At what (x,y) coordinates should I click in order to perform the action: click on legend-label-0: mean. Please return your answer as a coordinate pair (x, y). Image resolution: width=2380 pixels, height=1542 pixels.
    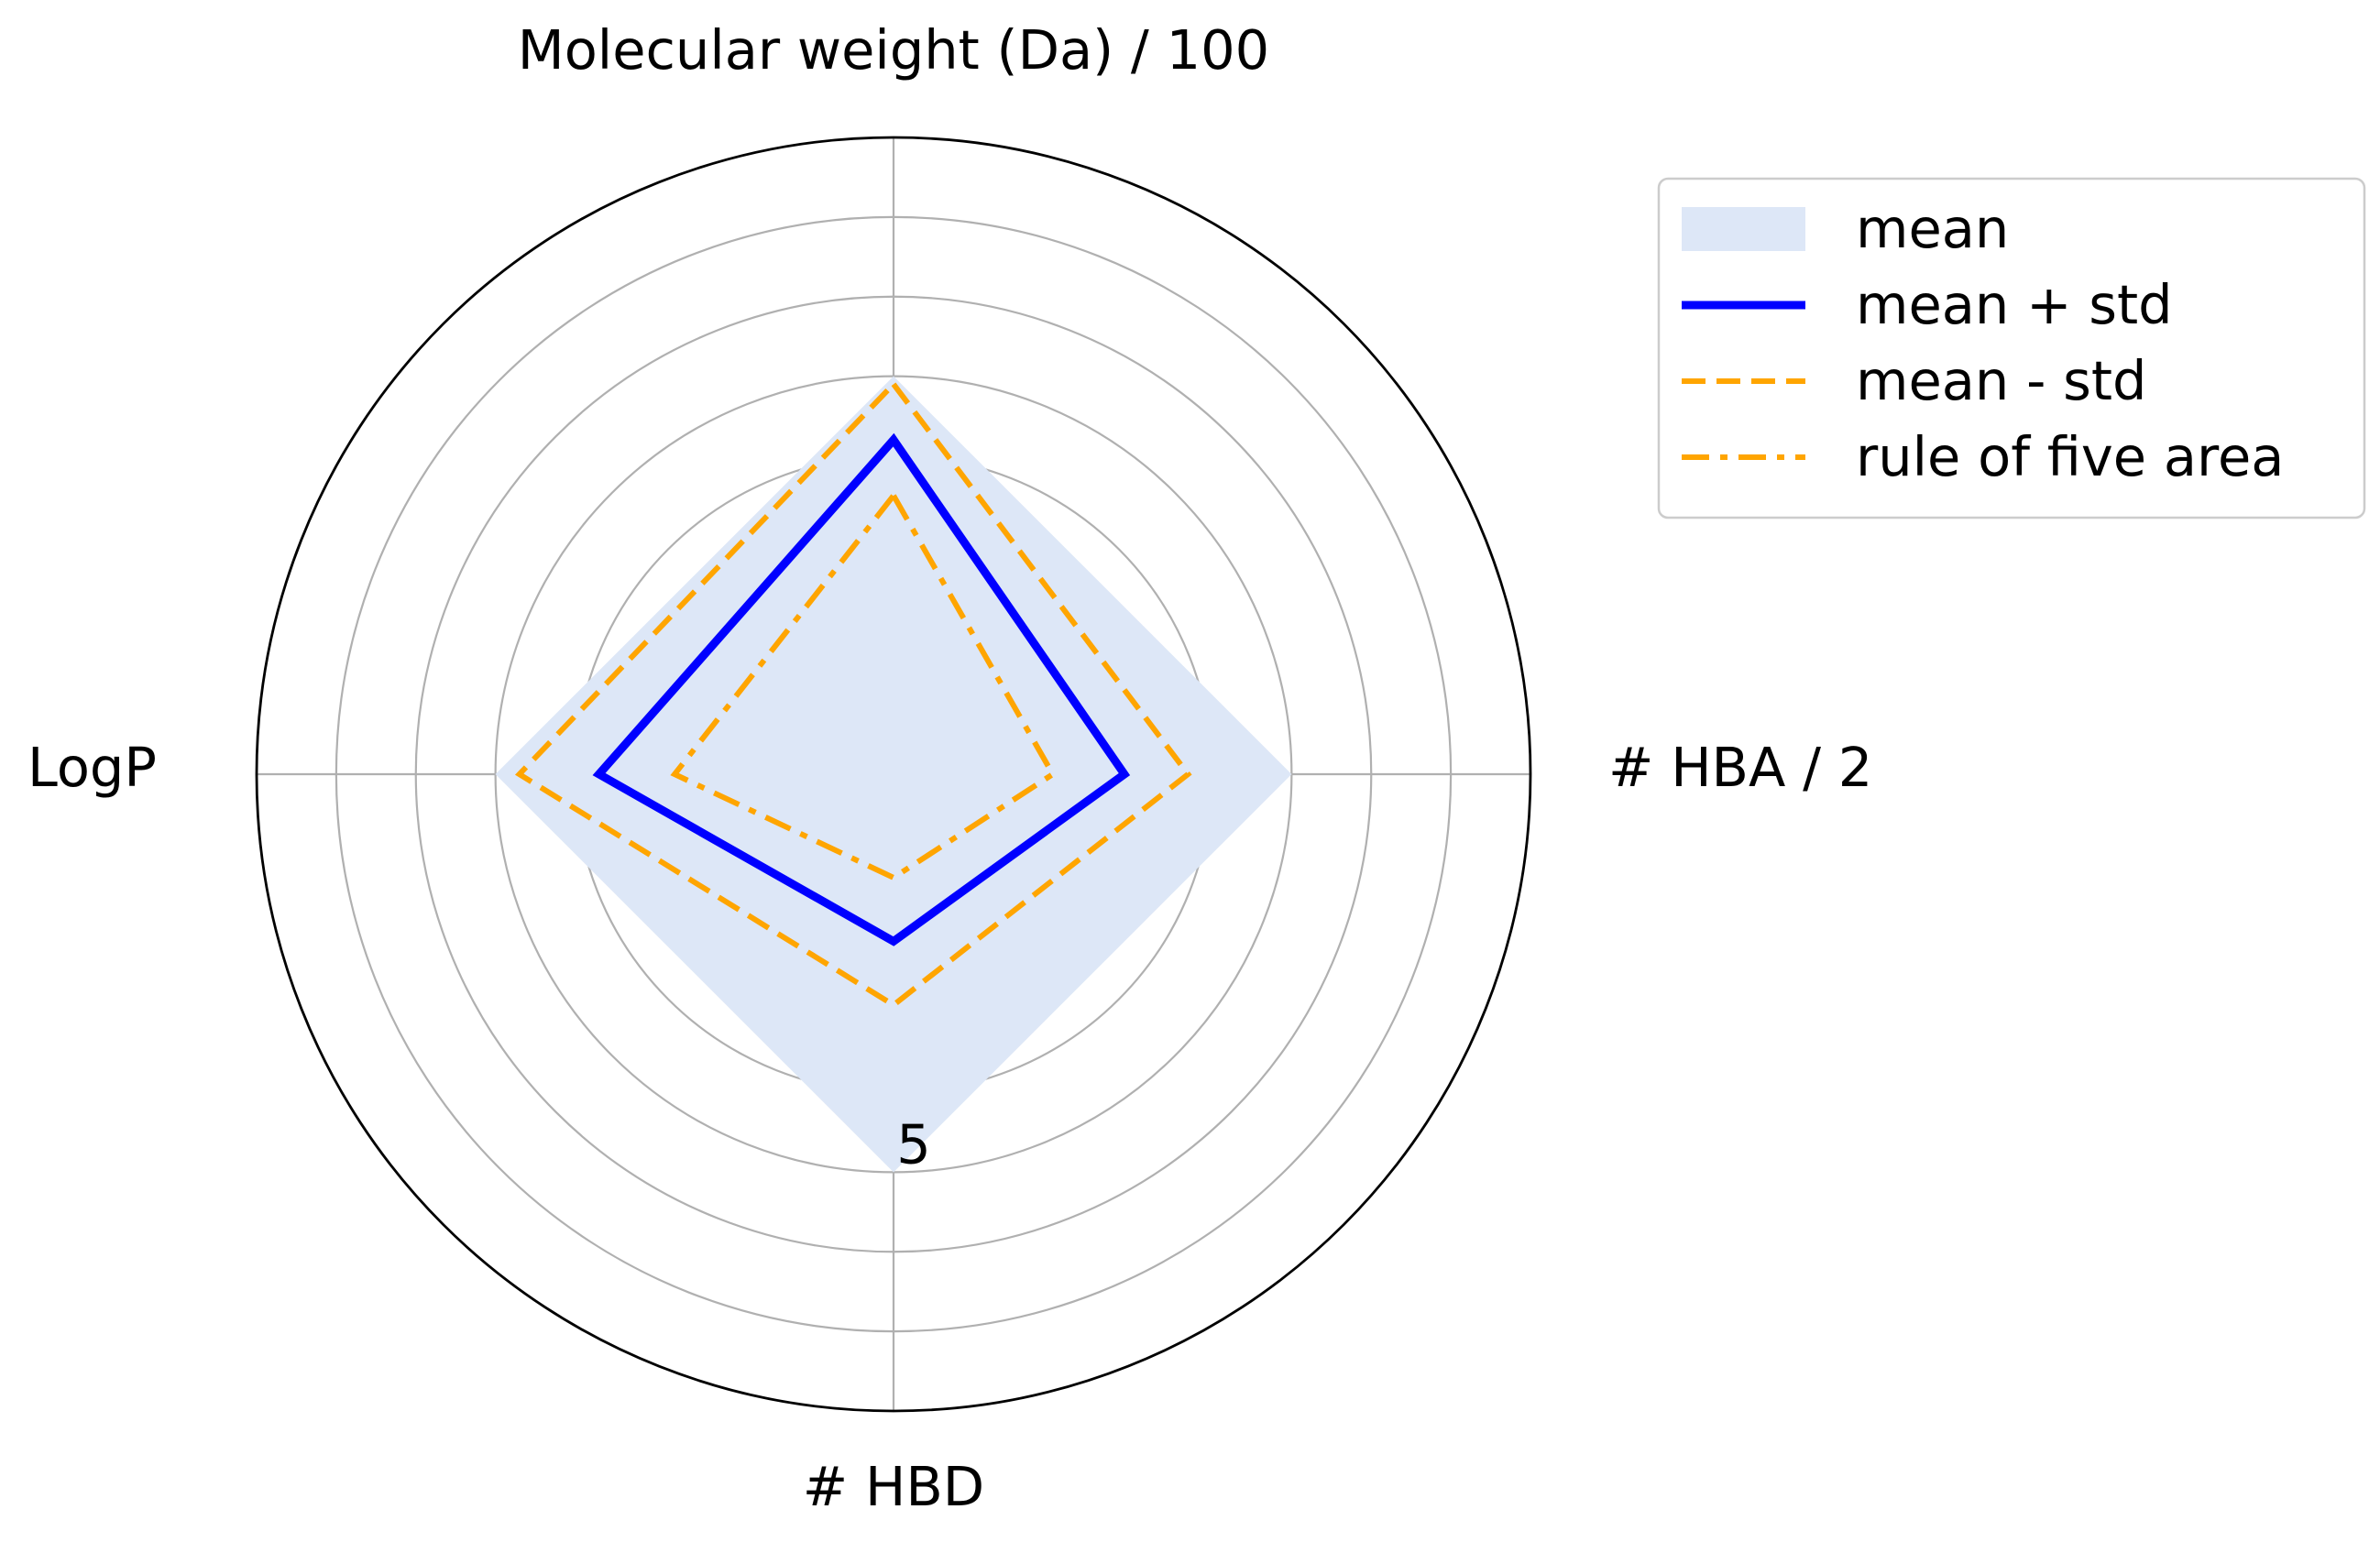
    Looking at the image, I should click on (1932, 228).